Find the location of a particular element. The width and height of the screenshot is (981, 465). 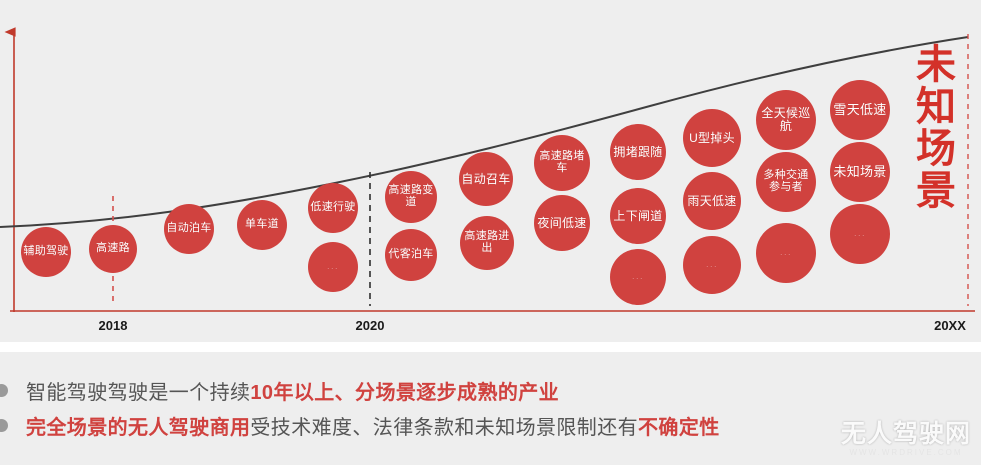

scenario-bubble-label: 自动召车 is located at coordinates (486, 178).